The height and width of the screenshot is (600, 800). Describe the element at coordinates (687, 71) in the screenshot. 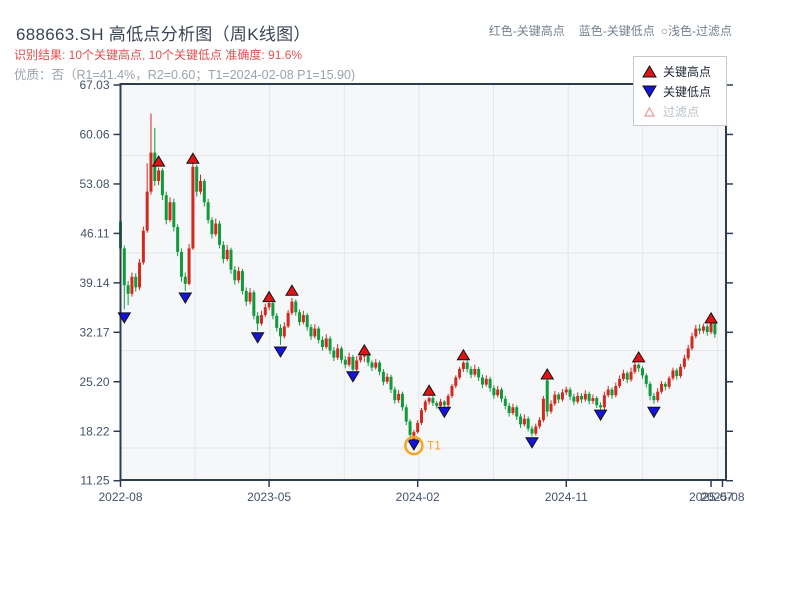

I see `legend-label-key-high: 关键高点` at that location.